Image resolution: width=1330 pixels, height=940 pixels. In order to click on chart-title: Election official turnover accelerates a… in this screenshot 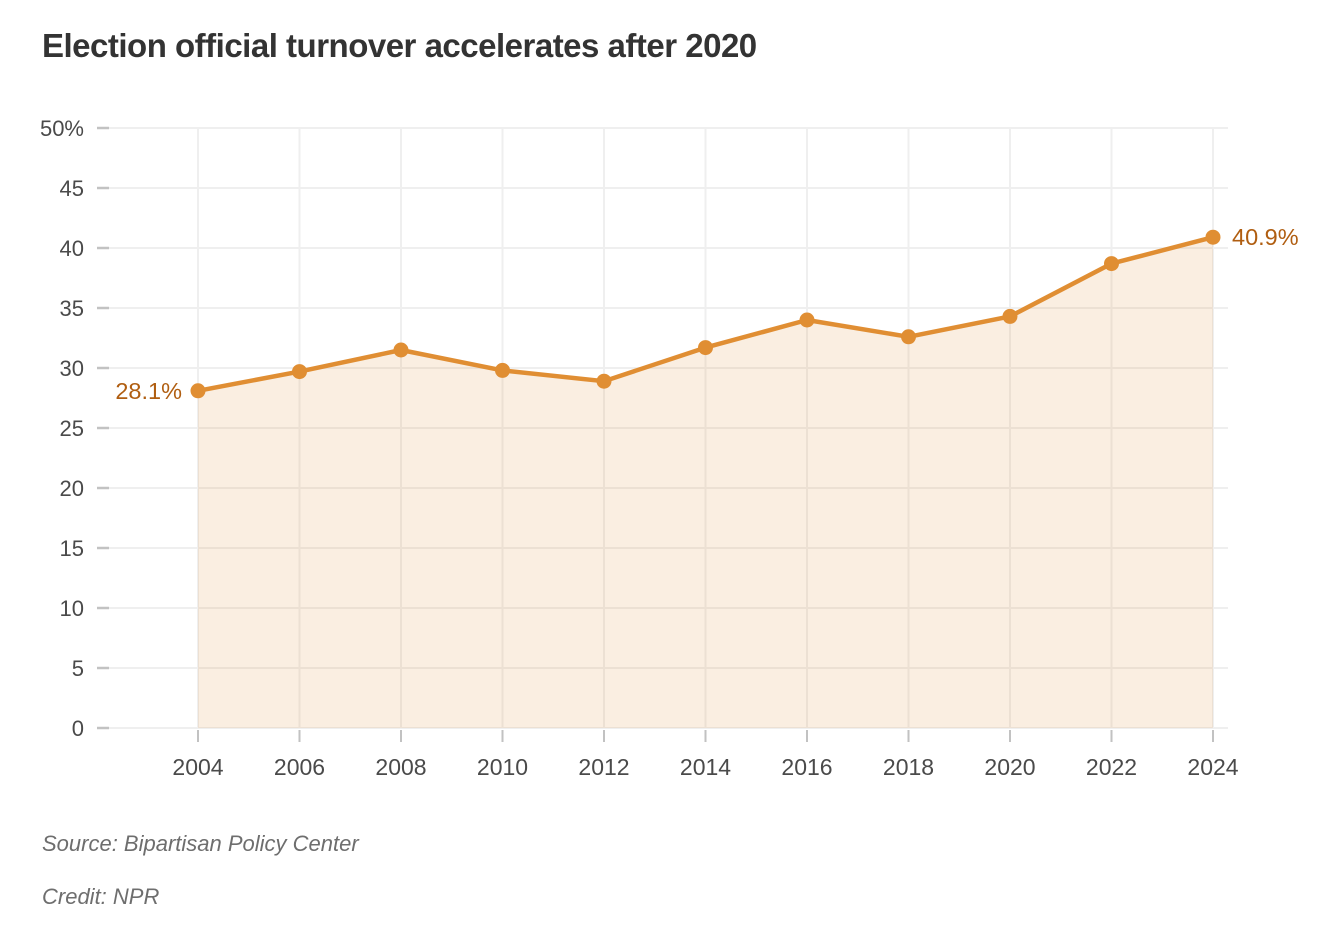, I will do `click(399, 45)`.